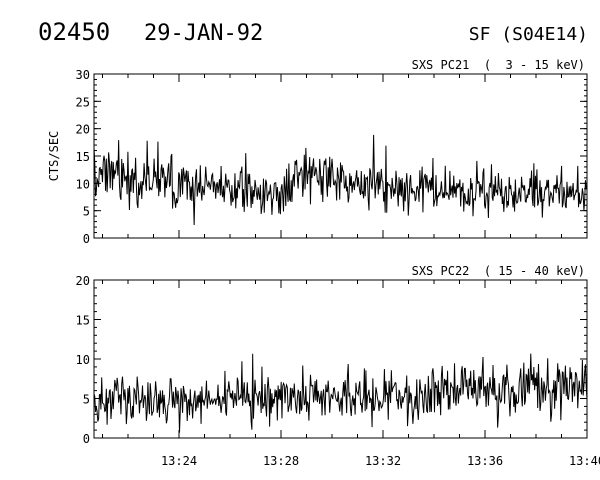 This screenshot has height=480, width=600. What do you see at coordinates (83, 102) in the screenshot?
I see `pc21-y-tick-label: 25` at bounding box center [83, 102].